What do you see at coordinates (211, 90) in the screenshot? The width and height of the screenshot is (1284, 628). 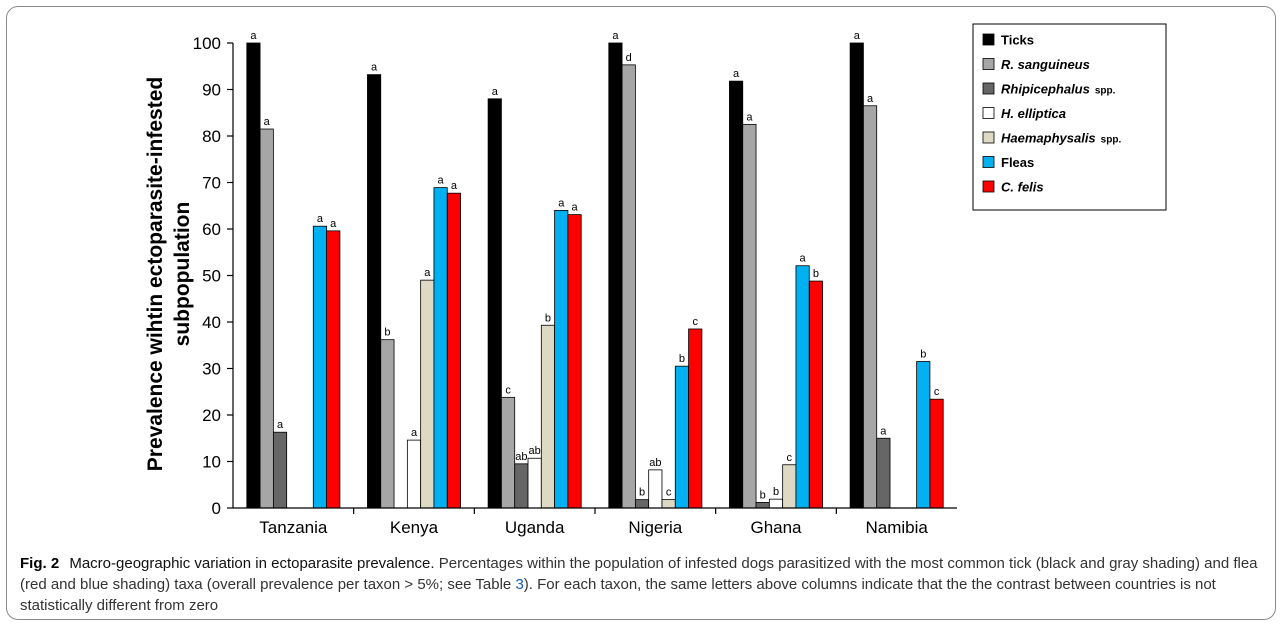 I see `y-tick-label-90: 90` at bounding box center [211, 90].